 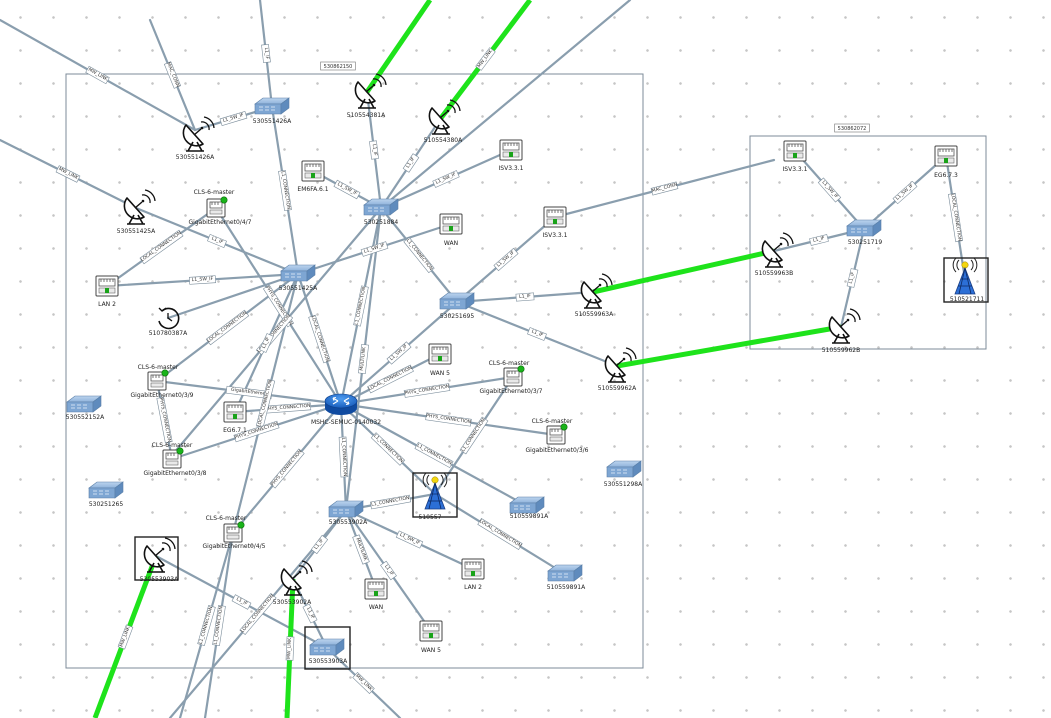 What do you see at coordinates (85, 417) in the screenshot?
I see `node-label: 530552152A` at bounding box center [85, 417].